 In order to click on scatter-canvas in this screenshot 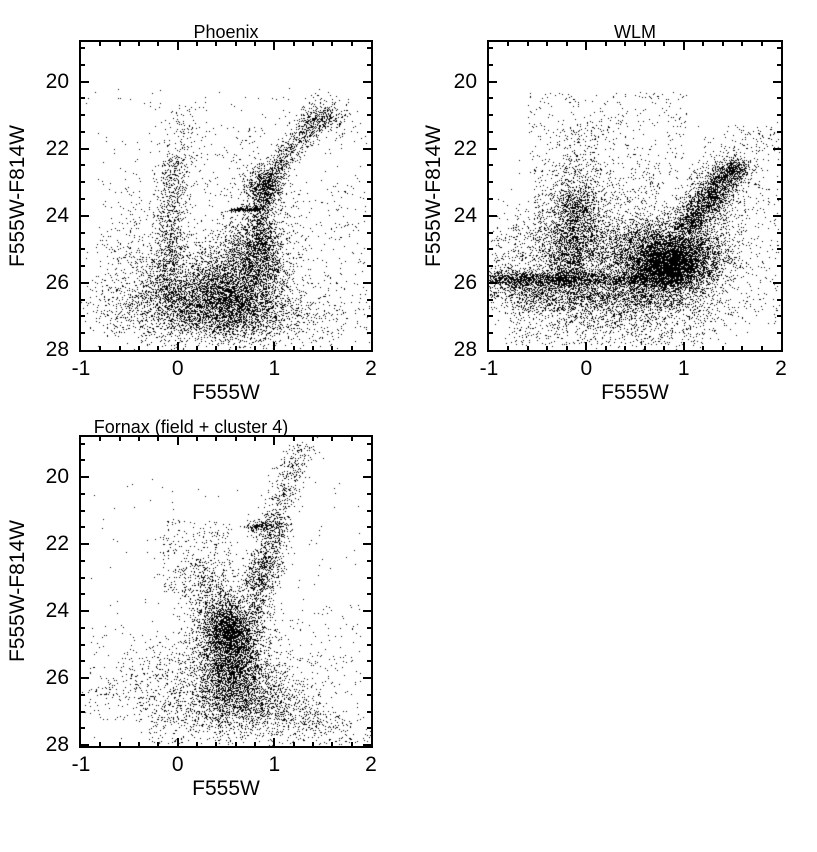, I will do `click(226, 196)`.